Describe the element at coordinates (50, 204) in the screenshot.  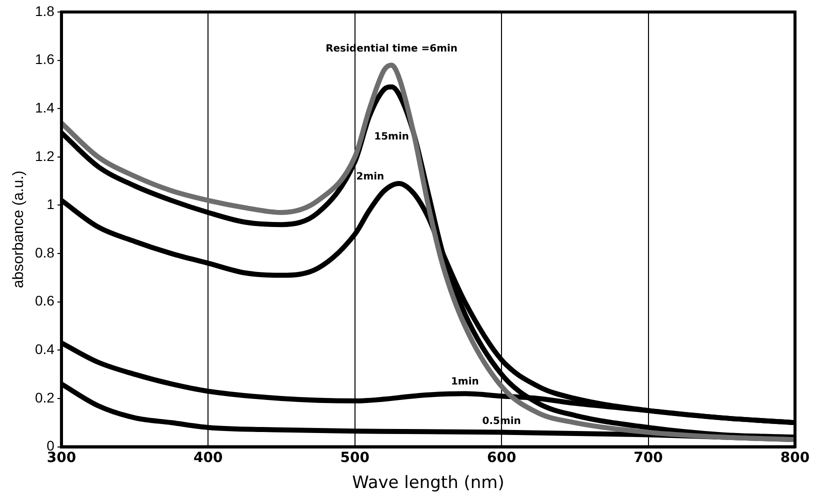
I see `y-tick-label: 1` at that location.